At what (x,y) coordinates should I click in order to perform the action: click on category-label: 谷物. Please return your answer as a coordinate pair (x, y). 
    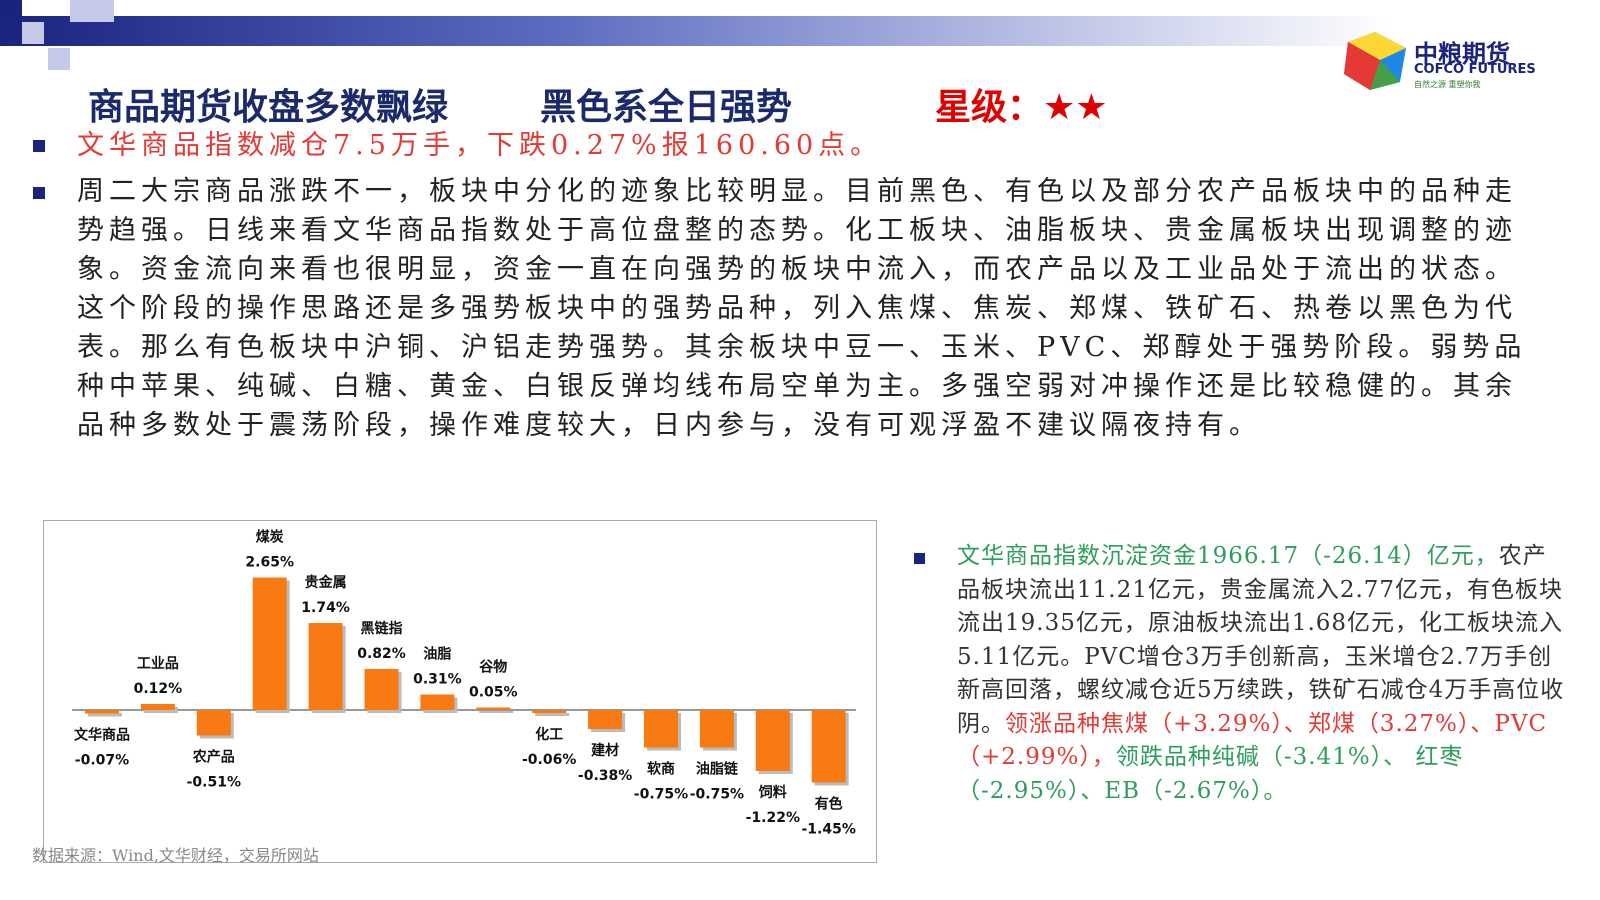
    Looking at the image, I should click on (493, 667).